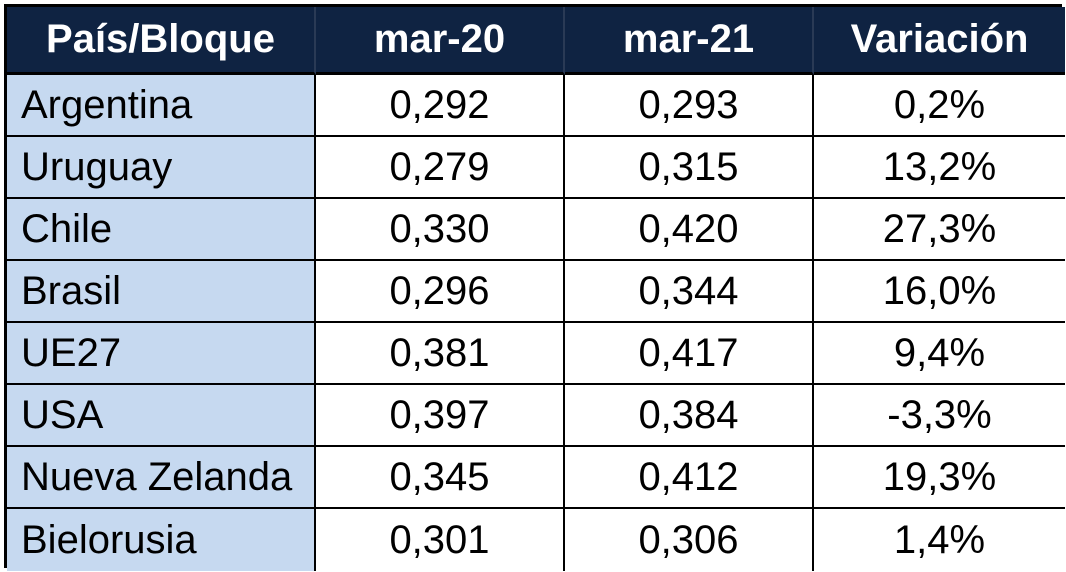 This screenshot has height=572, width=1066. What do you see at coordinates (939, 292) in the screenshot?
I see `variation-cell: 16,0%` at bounding box center [939, 292].